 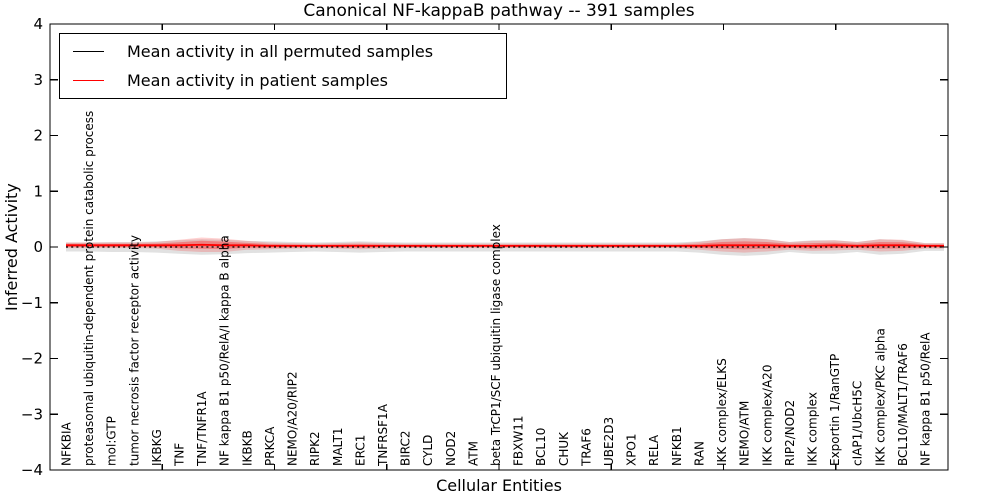 I want to click on x-tick-label: RIP2/NOD2, so click(x=790, y=433).